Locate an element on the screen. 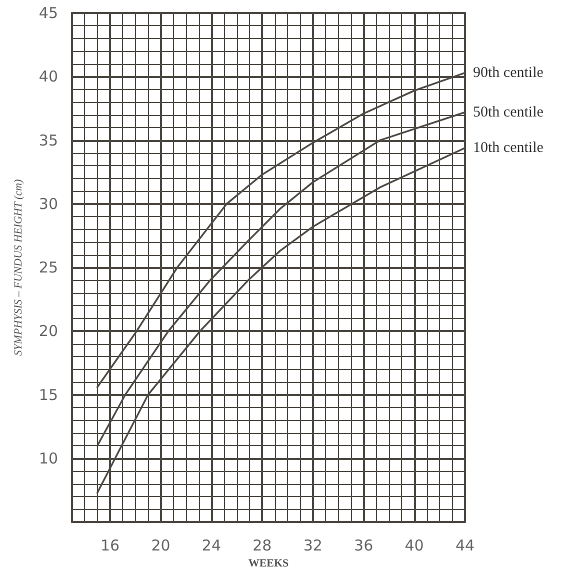 The width and height of the screenshot is (576, 577). x-axis-title: WEEKS is located at coordinates (268, 564).